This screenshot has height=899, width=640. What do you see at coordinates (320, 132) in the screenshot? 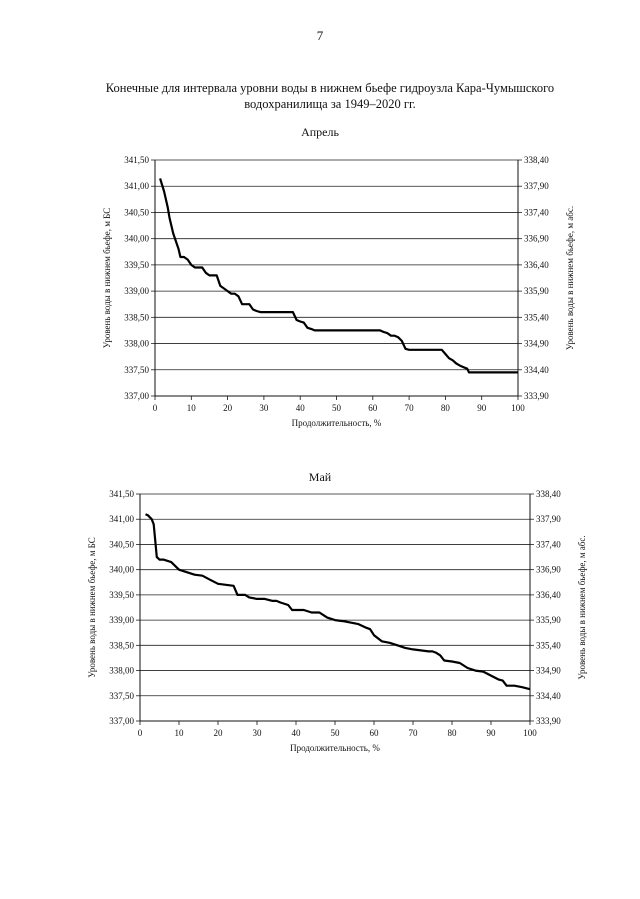
I see `chart-title-april: Апрель` at bounding box center [320, 132].